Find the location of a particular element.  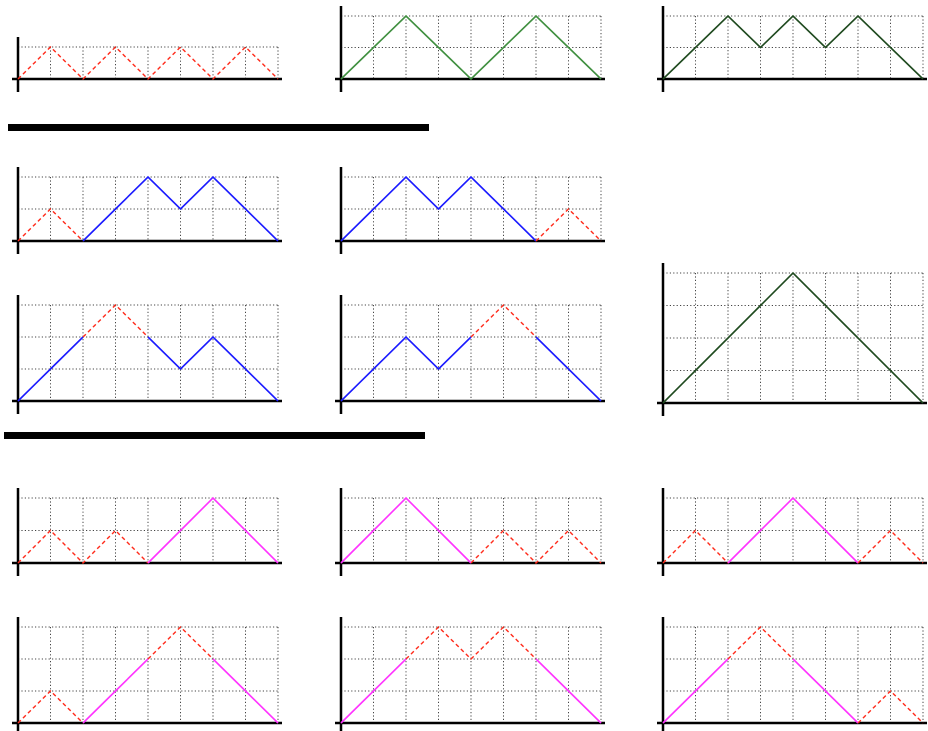

lattice-diagram-r1c2 is located at coordinates (470, 49).